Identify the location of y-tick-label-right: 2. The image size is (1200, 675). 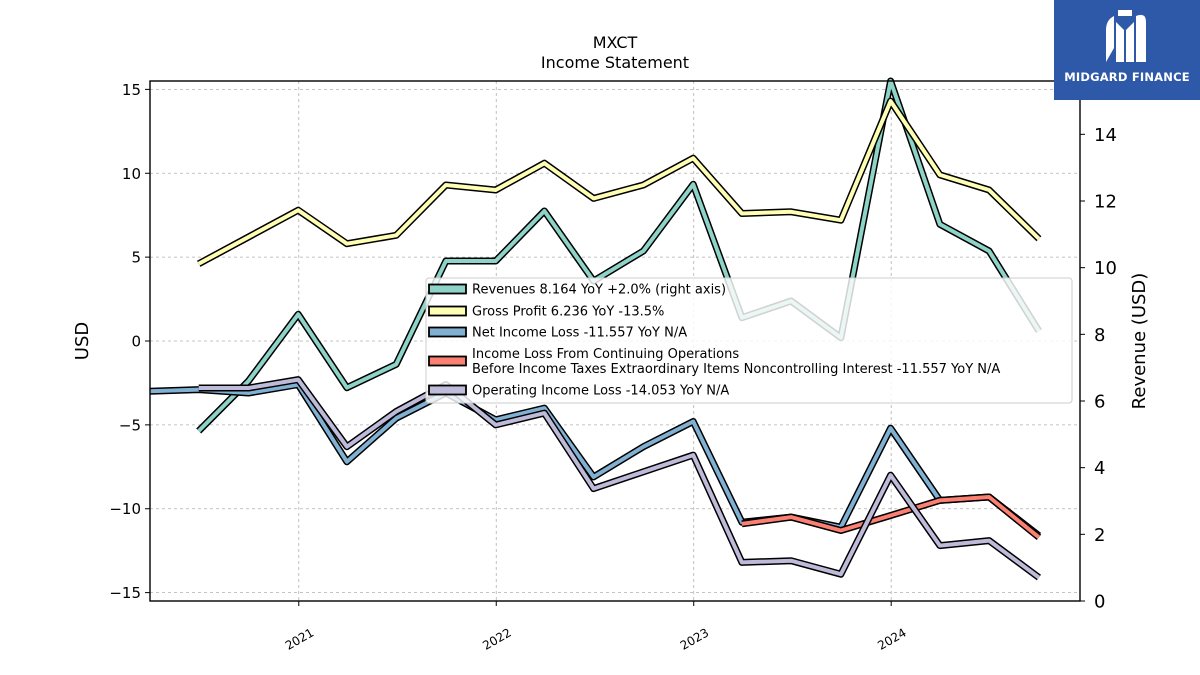
(1099, 535).